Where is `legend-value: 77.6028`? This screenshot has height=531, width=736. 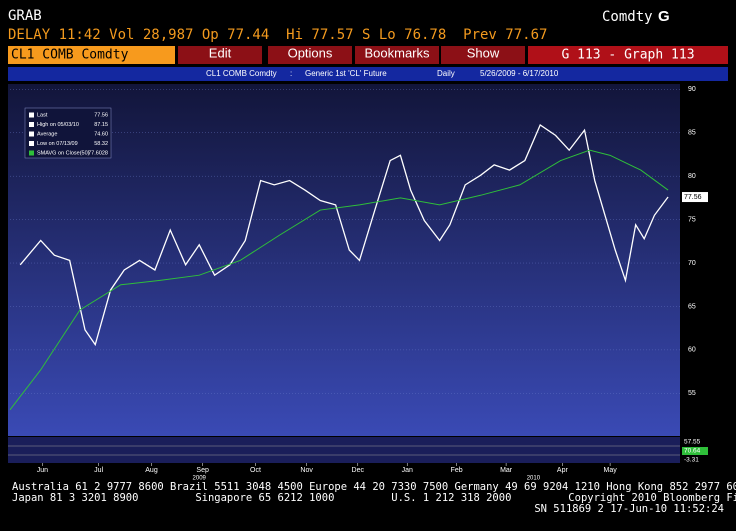
legend-value: 77.6028 is located at coordinates (98, 153).